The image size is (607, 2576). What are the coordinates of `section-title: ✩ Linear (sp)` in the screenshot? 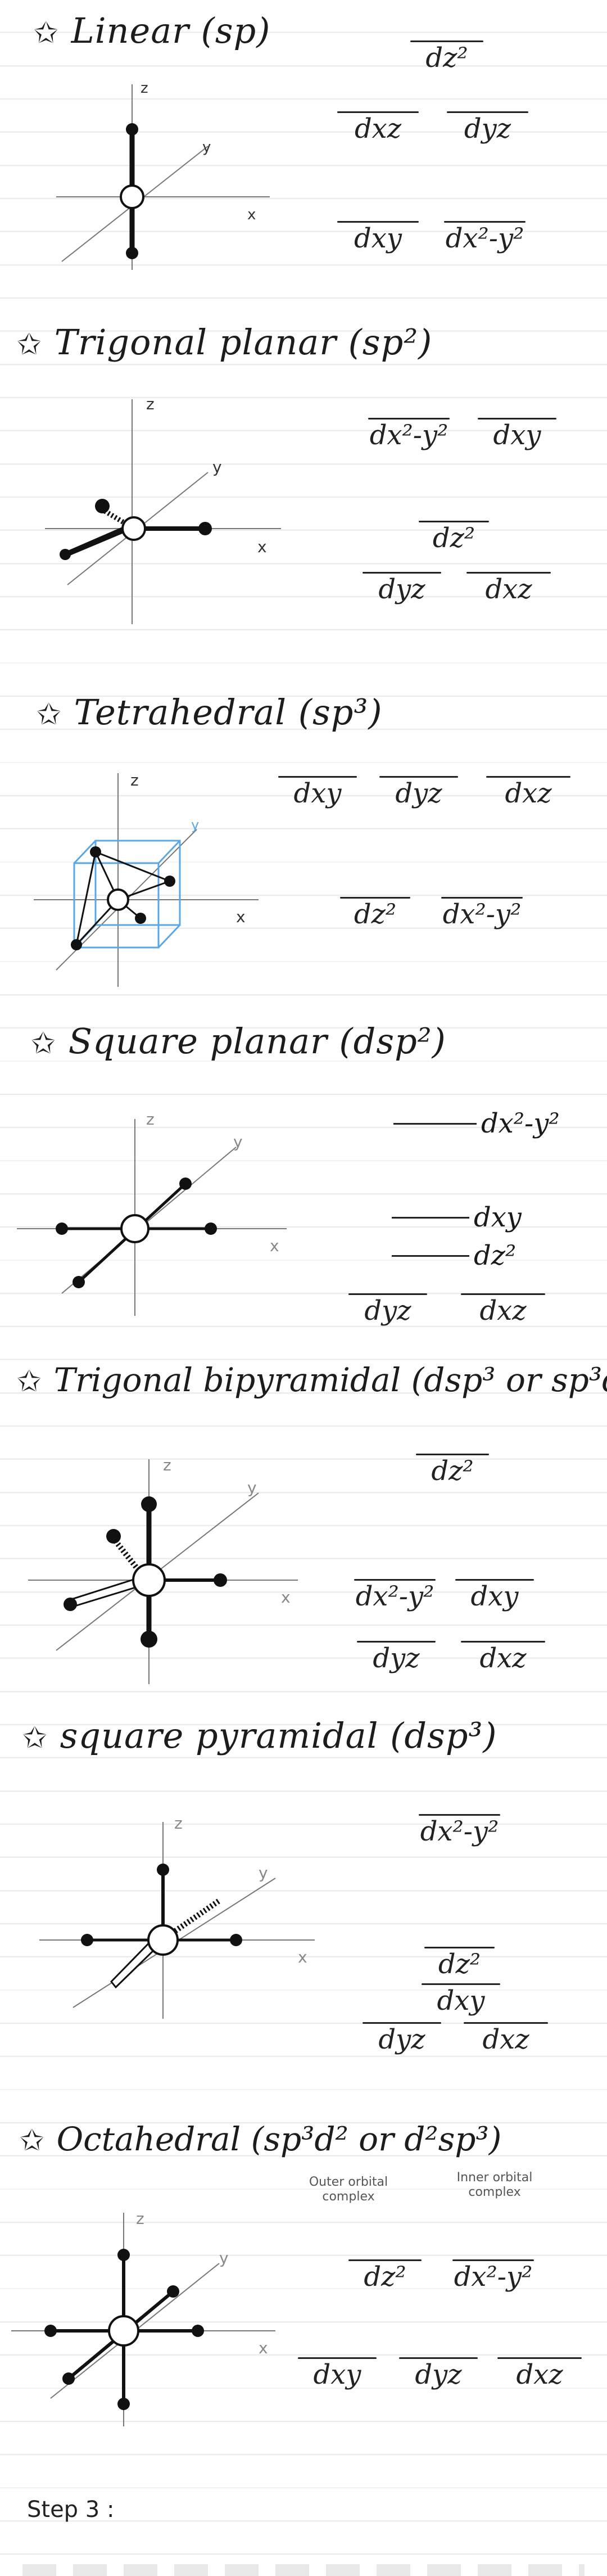 It's located at (152, 31).